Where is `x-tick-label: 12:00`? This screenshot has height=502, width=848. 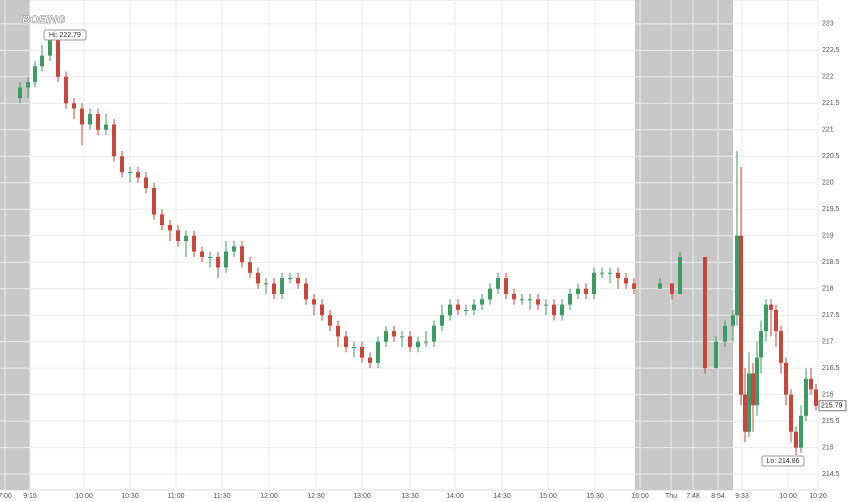
x-tick-label: 12:00 is located at coordinates (269, 496).